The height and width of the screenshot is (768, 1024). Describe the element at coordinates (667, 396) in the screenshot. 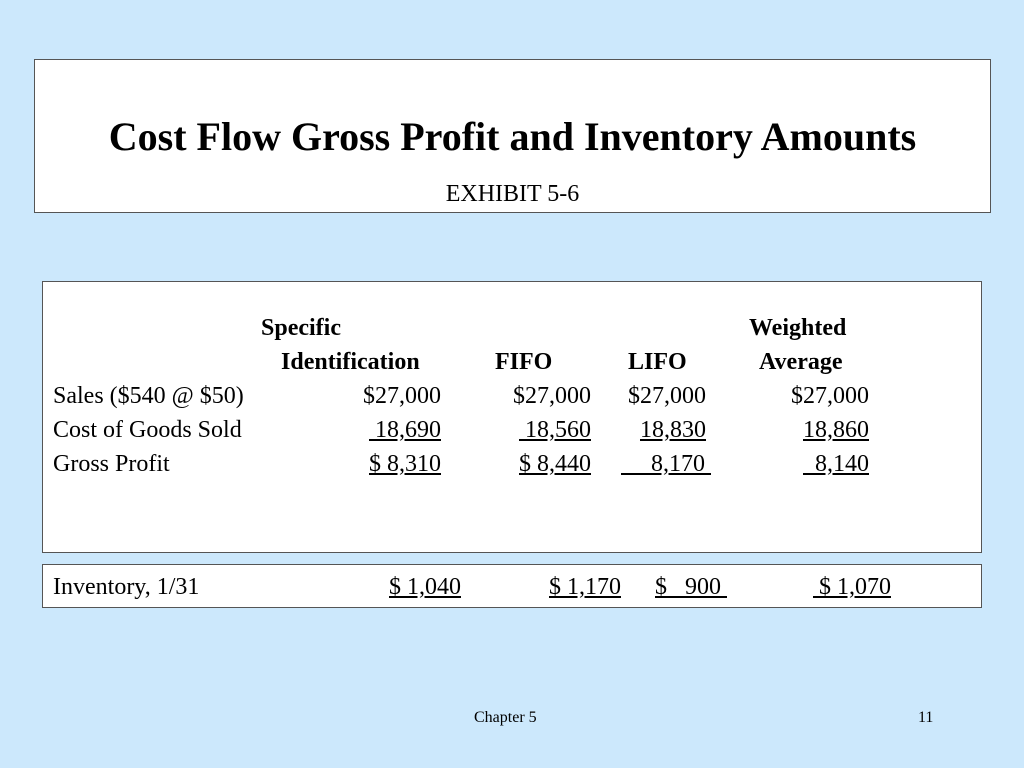

I see `cell-sales-lifo: $27,000` at that location.